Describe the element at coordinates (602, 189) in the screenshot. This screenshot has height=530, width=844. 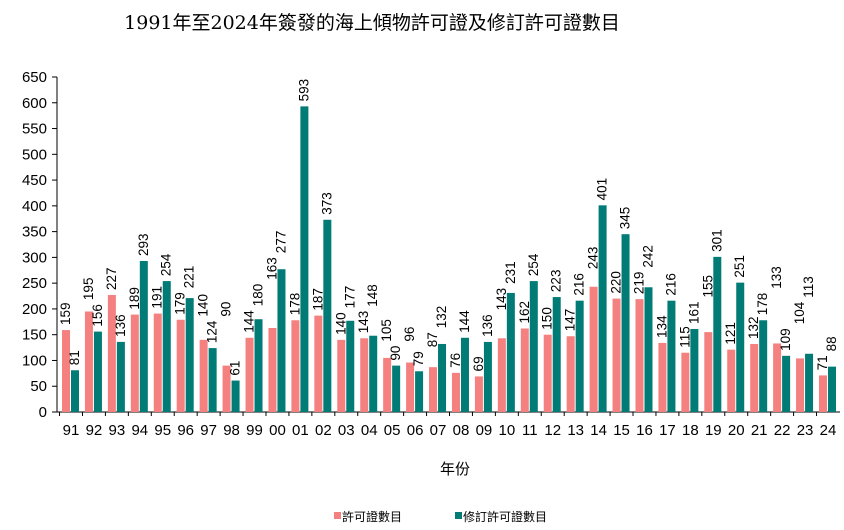
I see `data-label: 401` at that location.